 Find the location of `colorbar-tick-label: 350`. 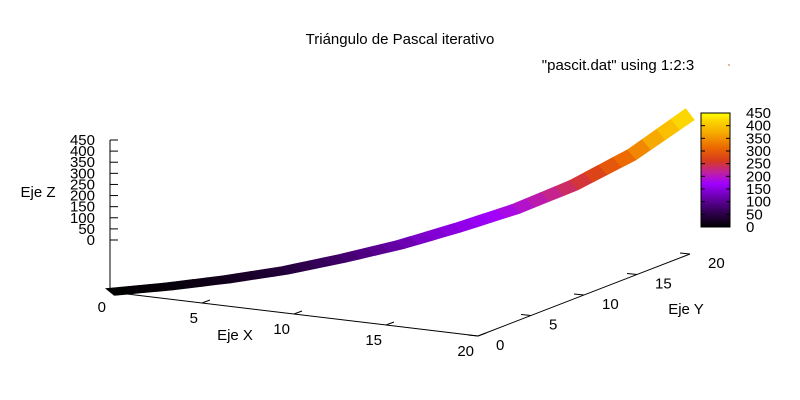

colorbar-tick-label: 350 is located at coordinates (758, 138).